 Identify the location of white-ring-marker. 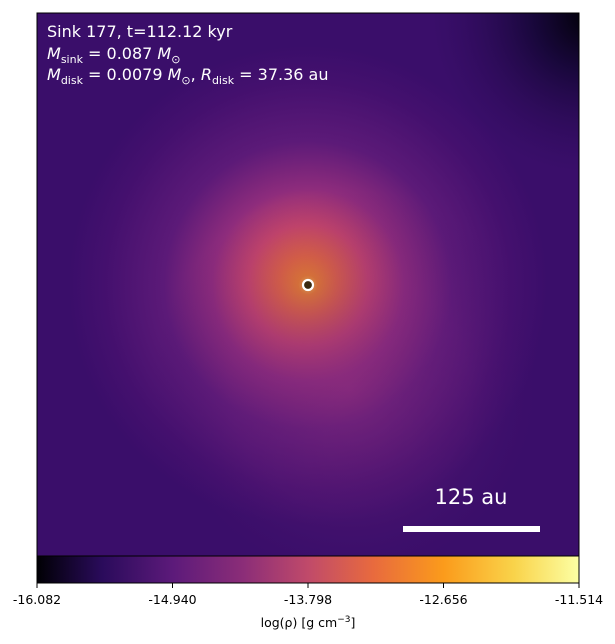
(308, 285).